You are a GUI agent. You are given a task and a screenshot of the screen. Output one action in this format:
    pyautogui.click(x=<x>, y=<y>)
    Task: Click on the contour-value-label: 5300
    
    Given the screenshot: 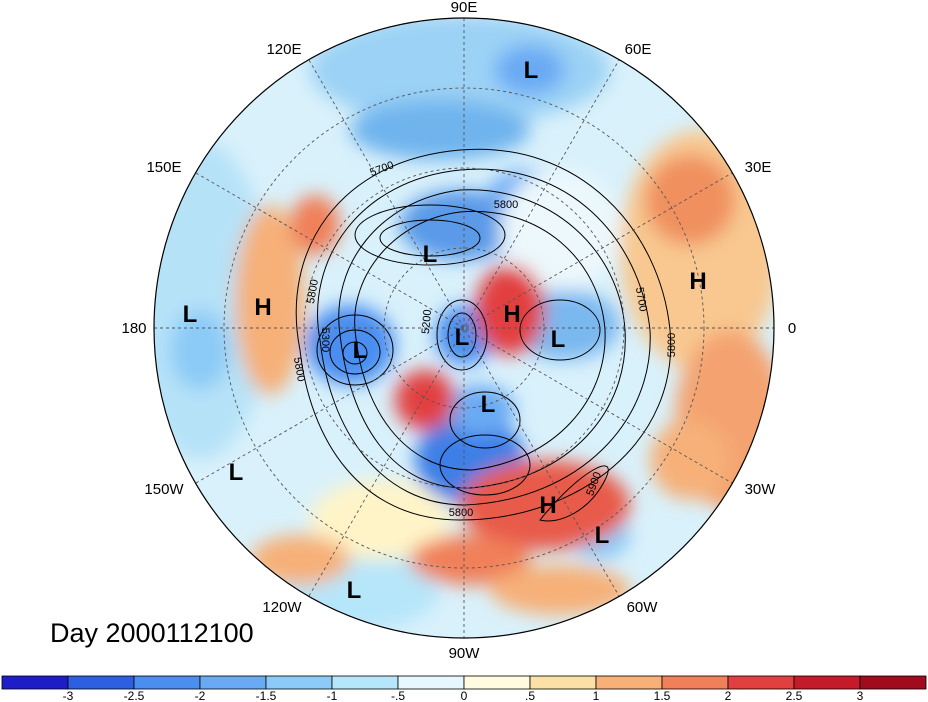 What is the action you would take?
    pyautogui.click(x=325, y=340)
    